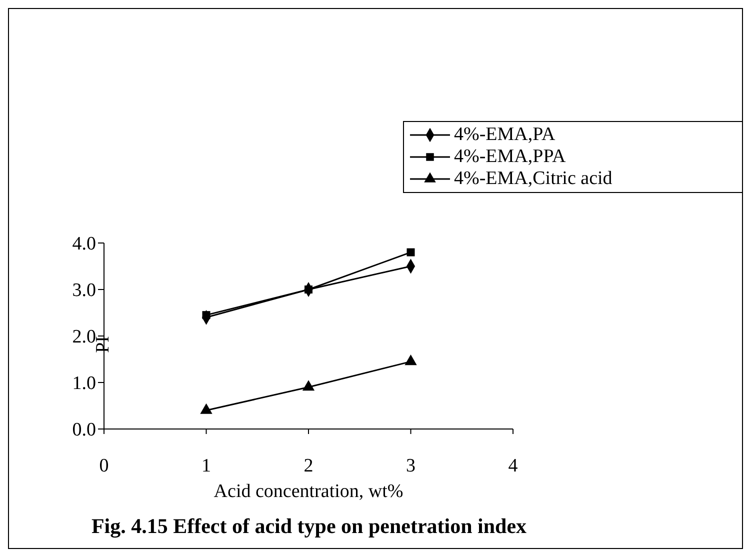 The width and height of the screenshot is (751, 557). What do you see at coordinates (513, 465) in the screenshot?
I see `x-tick-label: 4` at bounding box center [513, 465].